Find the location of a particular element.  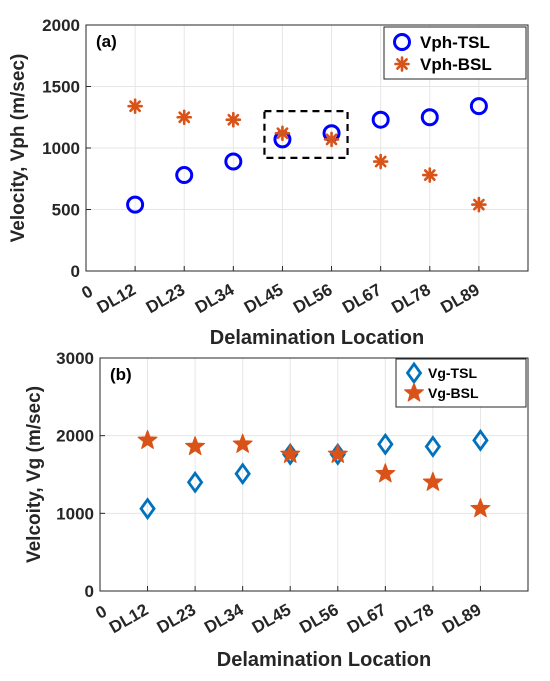

panel-a-y-ticks: 0 500 1000 1500 2000 is located at coordinates (61, 148).